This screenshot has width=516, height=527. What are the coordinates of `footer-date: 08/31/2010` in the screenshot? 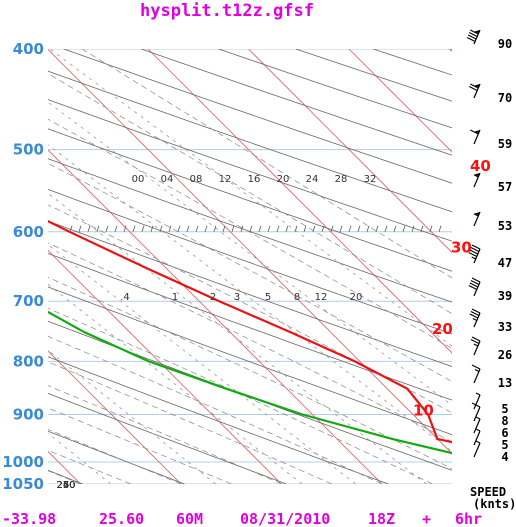 It's located at (285, 518).